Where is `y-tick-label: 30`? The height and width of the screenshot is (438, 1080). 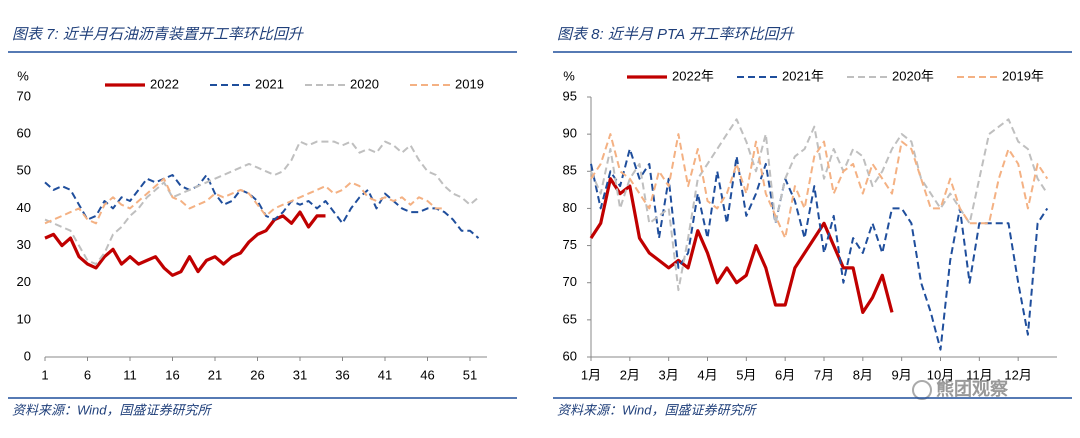
y-tick-label: 30 is located at coordinates (24, 244).